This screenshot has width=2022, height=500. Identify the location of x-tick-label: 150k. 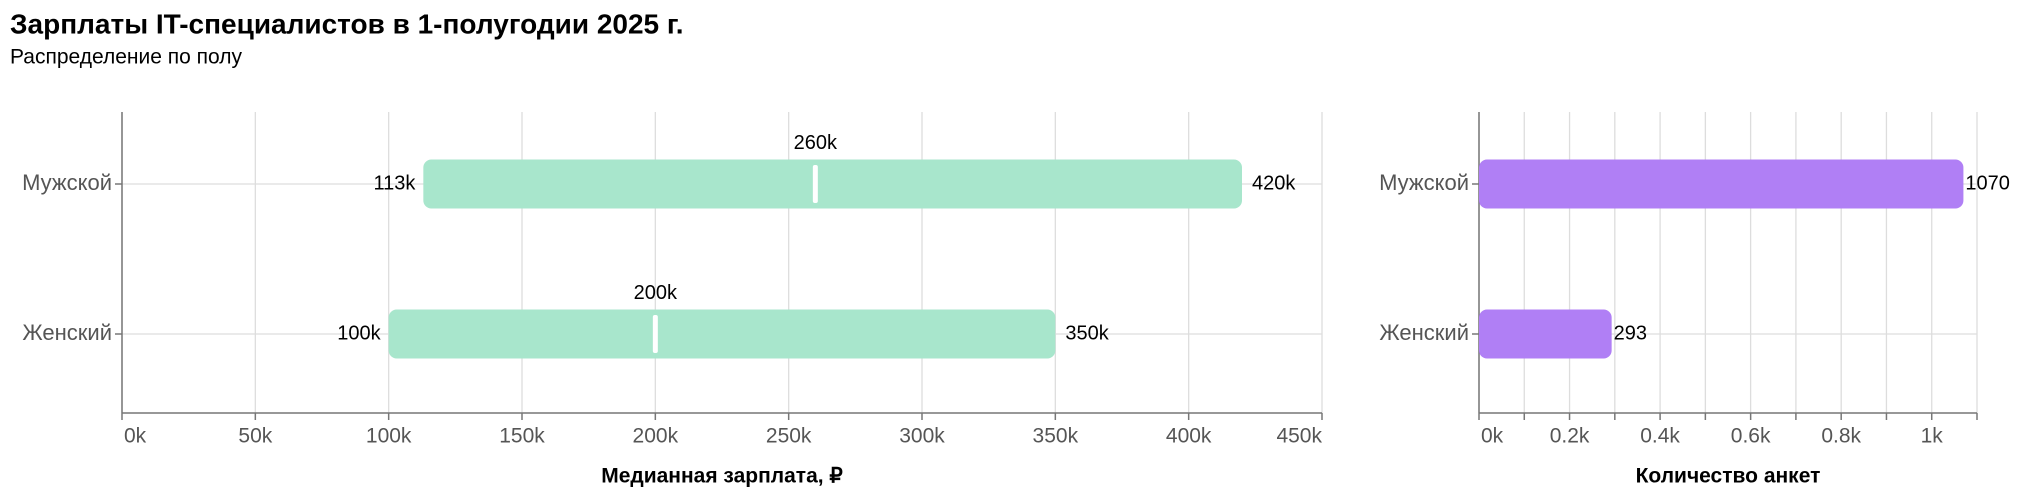
(522, 436).